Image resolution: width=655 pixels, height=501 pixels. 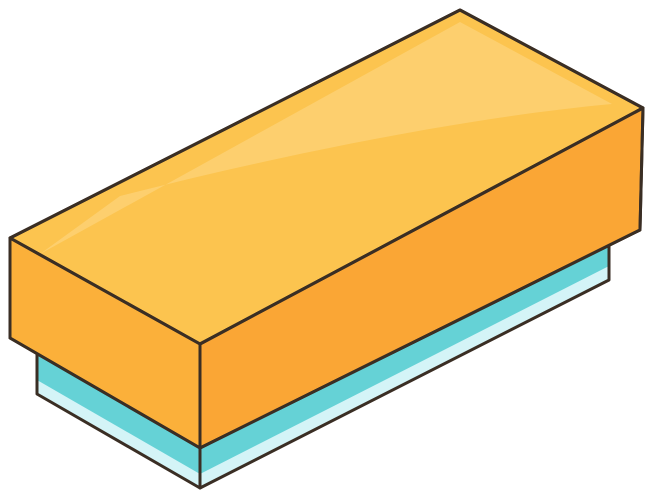 What do you see at coordinates (118, 434) in the screenshot?
I see `base-left-light-strip` at bounding box center [118, 434].